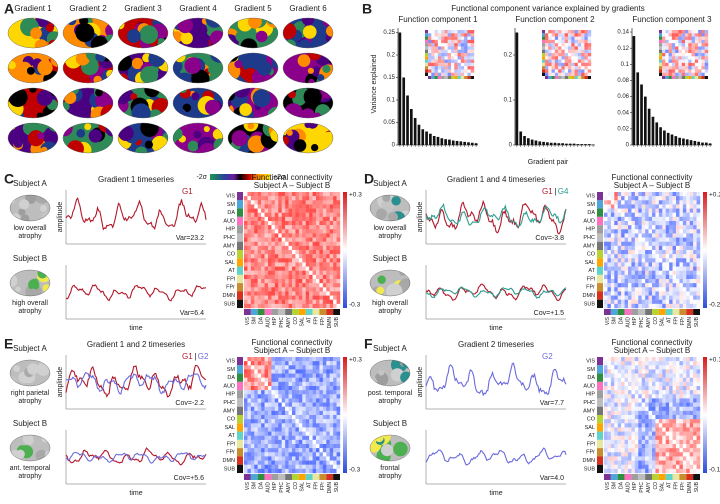 The height and width of the screenshot is (504, 720). I want to click on network-label: SUB, so click(230, 304).